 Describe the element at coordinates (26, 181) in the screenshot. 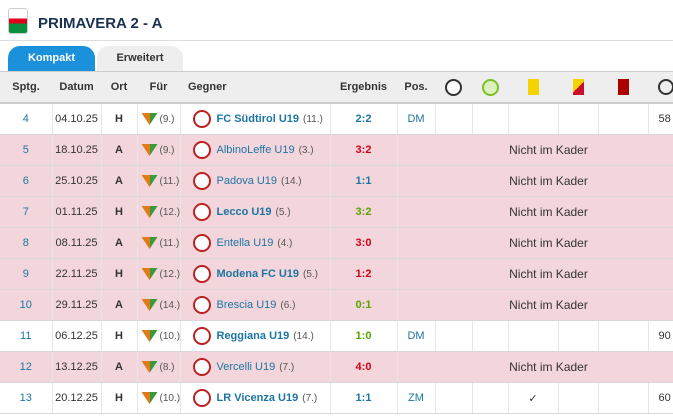

I see `matchday: 6` at that location.